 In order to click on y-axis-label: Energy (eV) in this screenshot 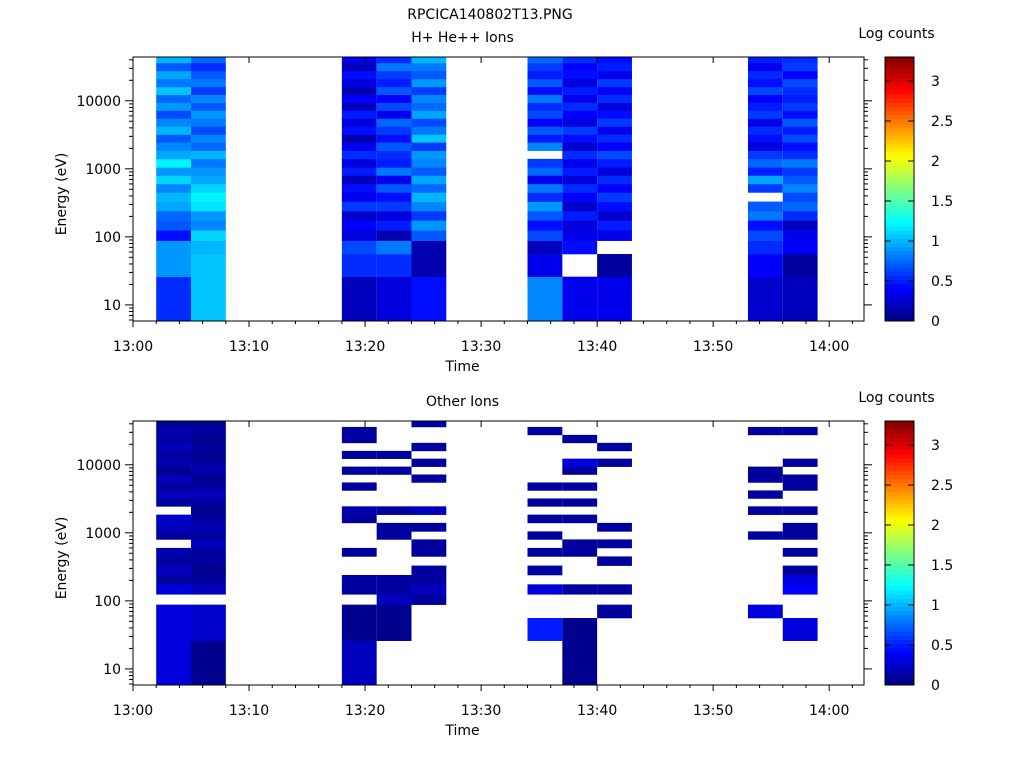, I will do `click(62, 194)`.